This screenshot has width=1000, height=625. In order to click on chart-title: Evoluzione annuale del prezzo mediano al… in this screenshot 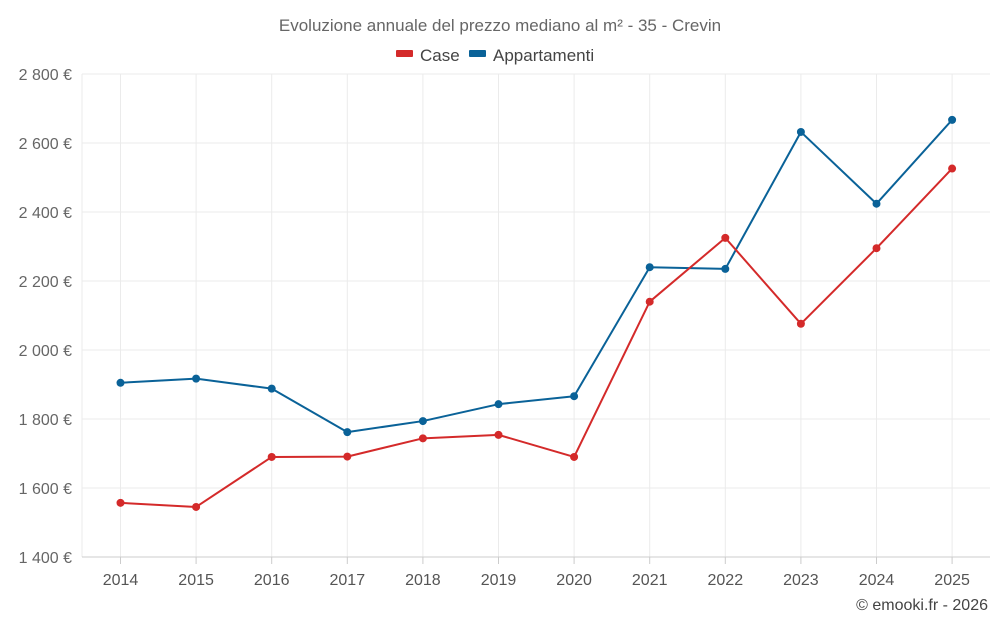, I will do `click(500, 25)`.